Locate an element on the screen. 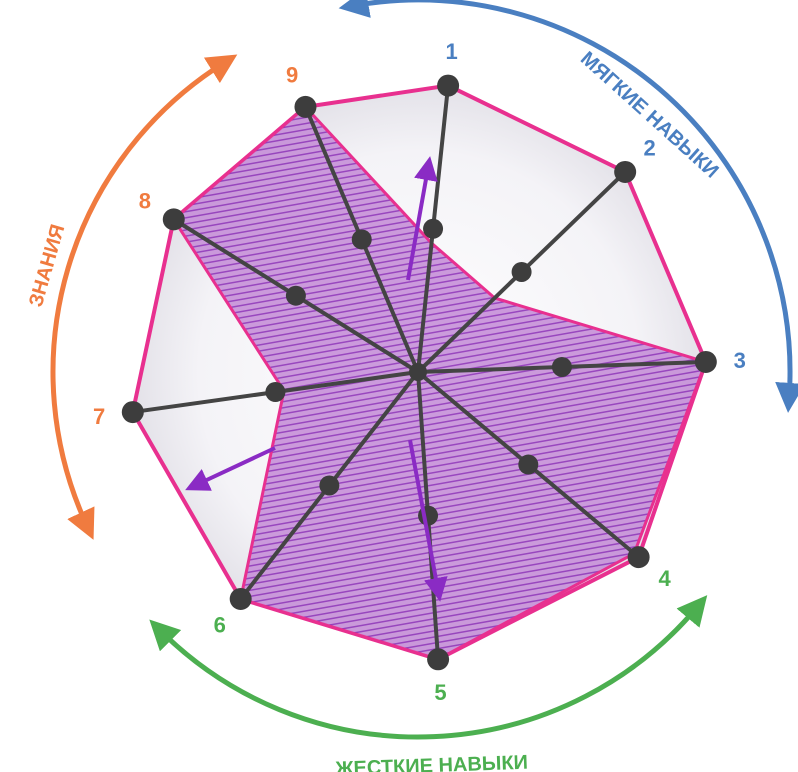 The image size is (798, 772). arc-label-hard: ЖЕСТКИЕ НАВЫКИ is located at coordinates (431, 762).